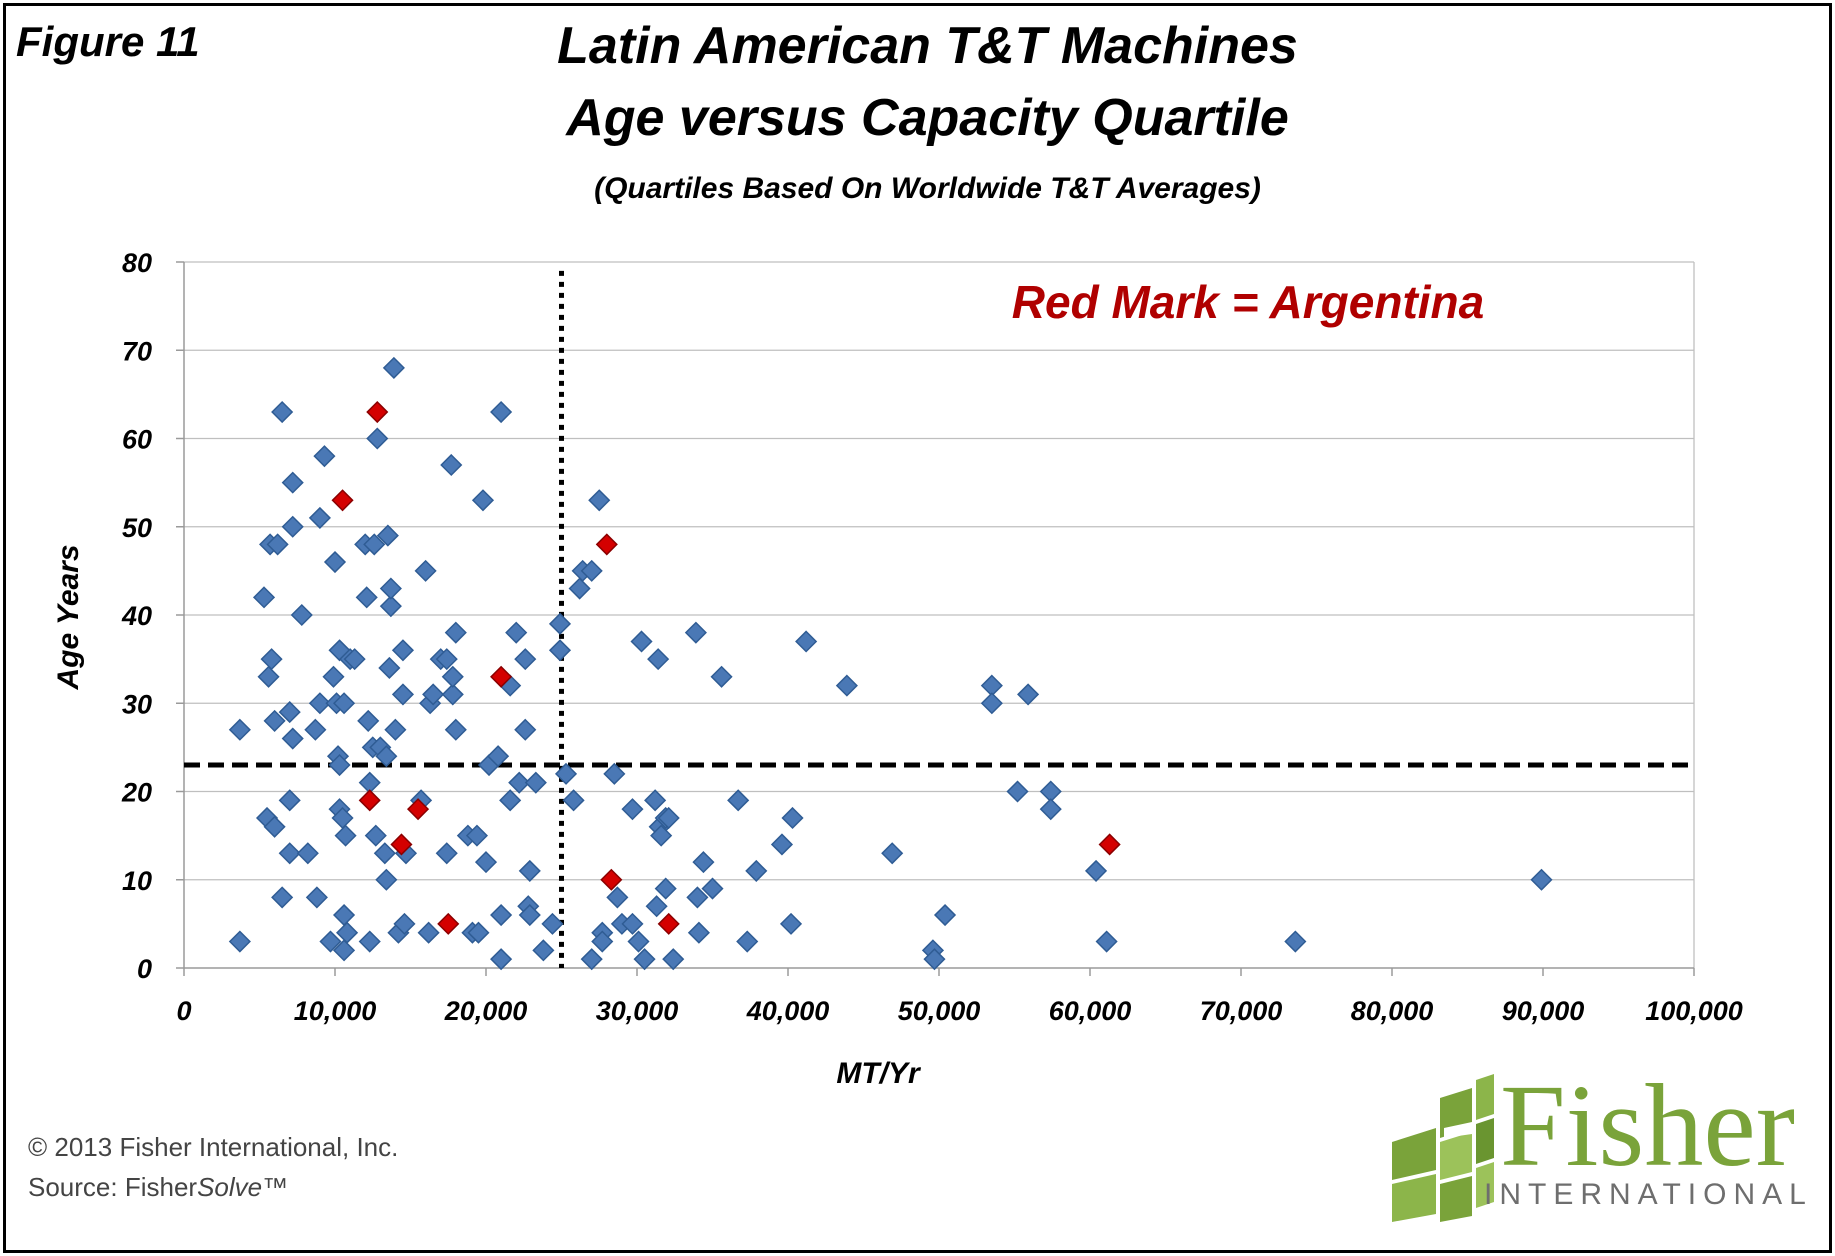 The width and height of the screenshot is (1835, 1256). I want to click on x-tick-label: 100,000, so click(1694, 1011).